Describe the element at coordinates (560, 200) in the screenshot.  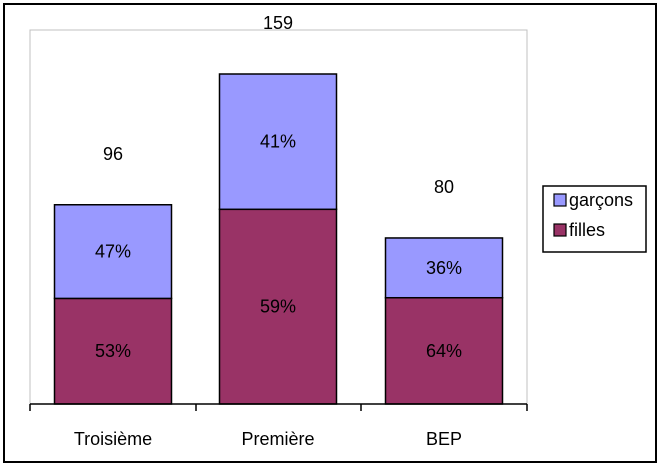
I see `legend-swatch-garçons` at that location.